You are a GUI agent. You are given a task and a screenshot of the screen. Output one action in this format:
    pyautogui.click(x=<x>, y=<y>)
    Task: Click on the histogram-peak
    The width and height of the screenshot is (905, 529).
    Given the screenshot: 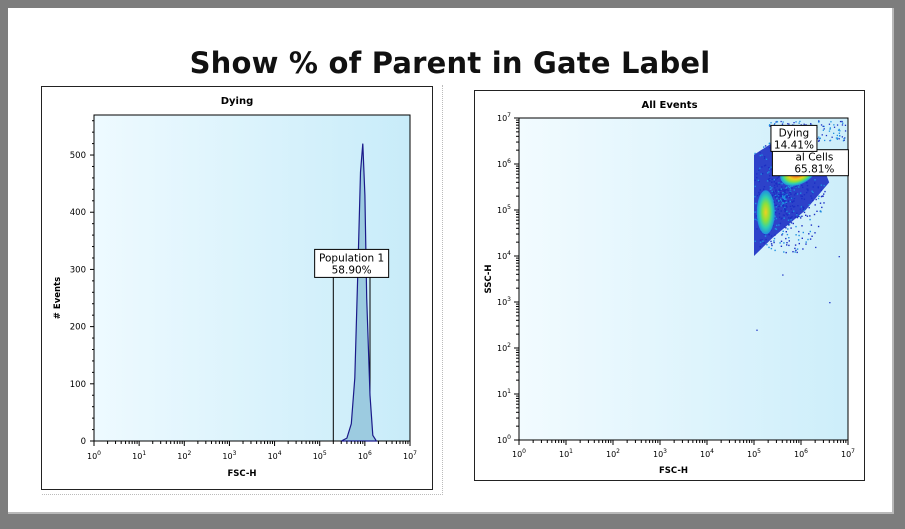 What is the action you would take?
    pyautogui.click(x=359, y=292)
    